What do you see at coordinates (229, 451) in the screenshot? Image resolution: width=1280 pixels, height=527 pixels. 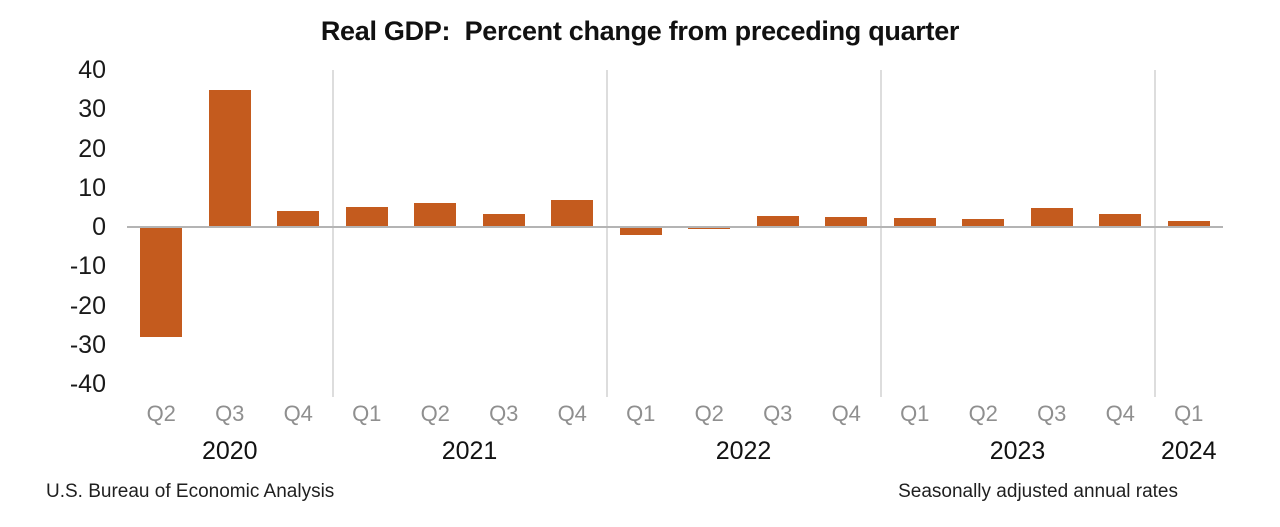 I see `x-axis-year-label: 2020` at bounding box center [229, 451].